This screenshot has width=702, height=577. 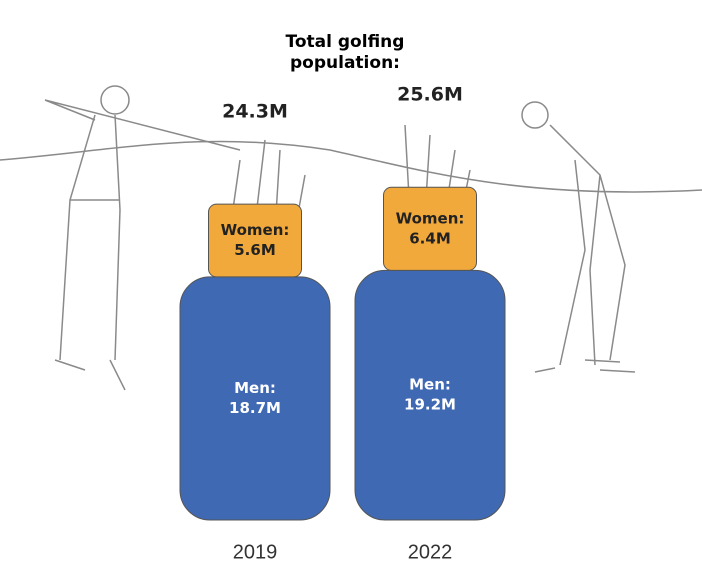 What do you see at coordinates (255, 250) in the screenshot?
I see `segment-value: 5.6M` at bounding box center [255, 250].